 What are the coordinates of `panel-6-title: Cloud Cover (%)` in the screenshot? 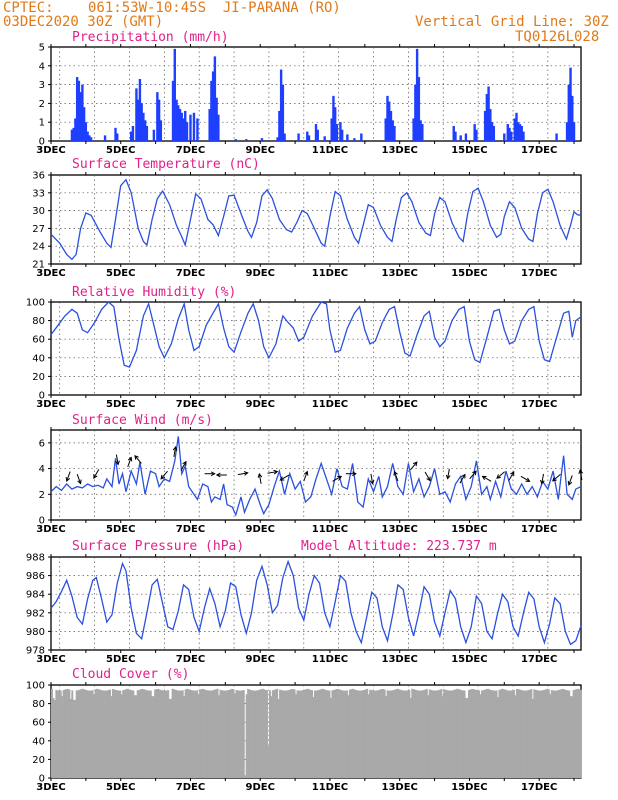 It's located at (130, 674).